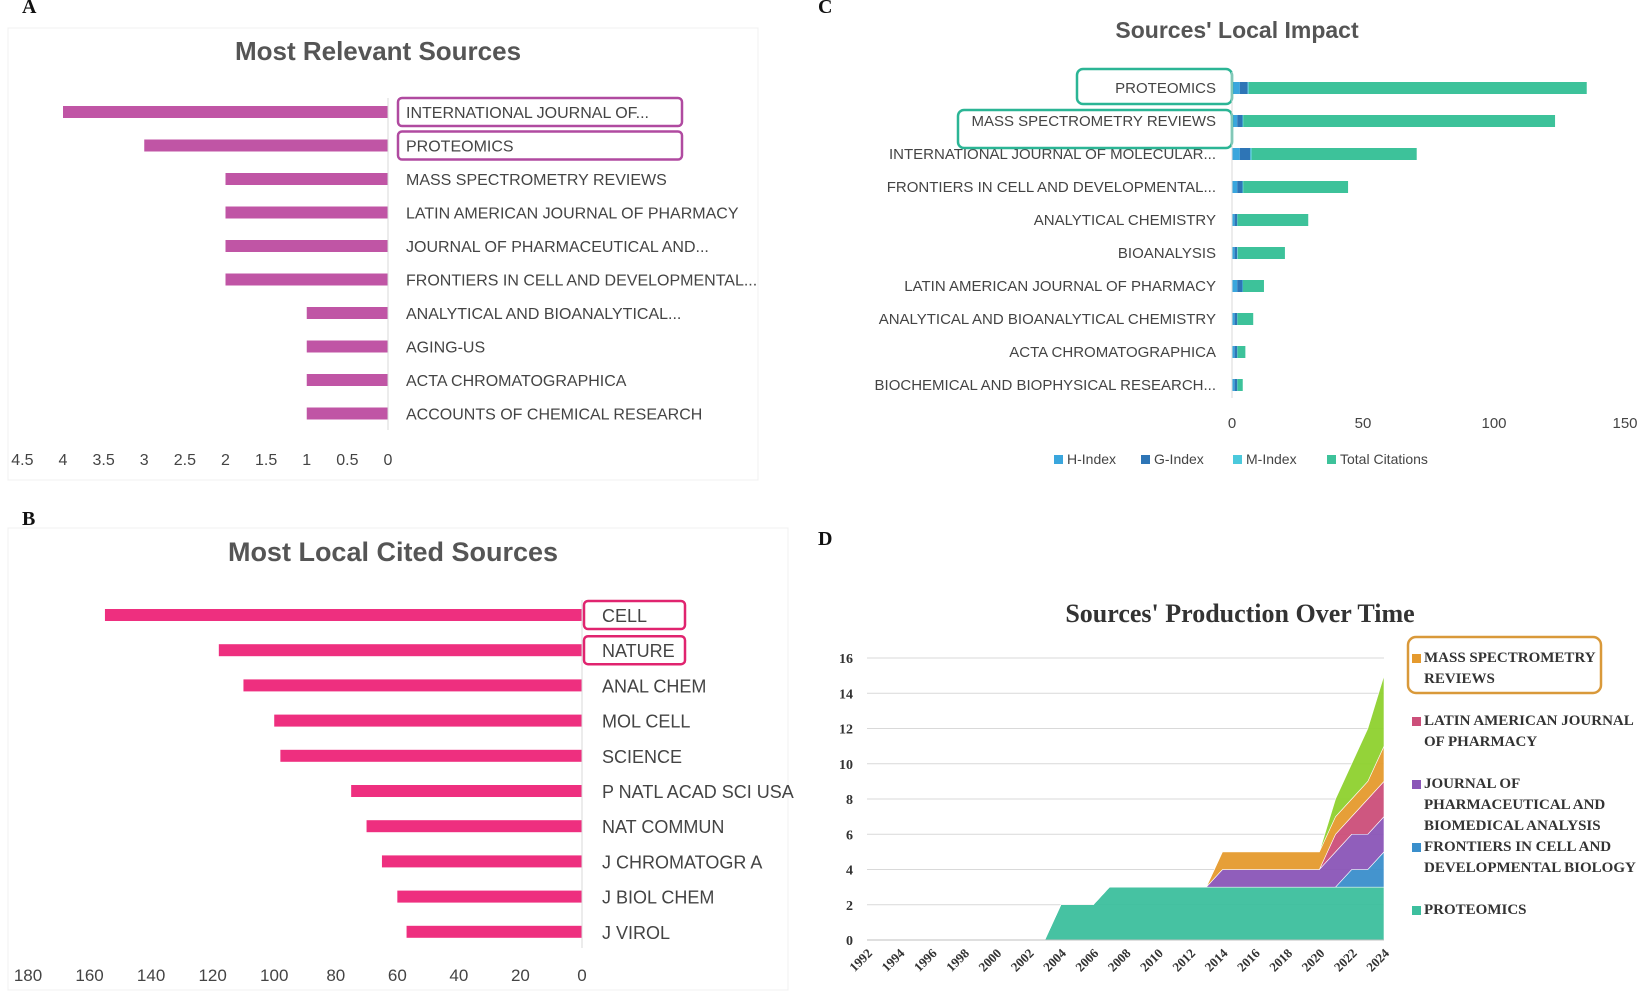  I want to click on xtick-d-3: 1996, so click(925, 959).